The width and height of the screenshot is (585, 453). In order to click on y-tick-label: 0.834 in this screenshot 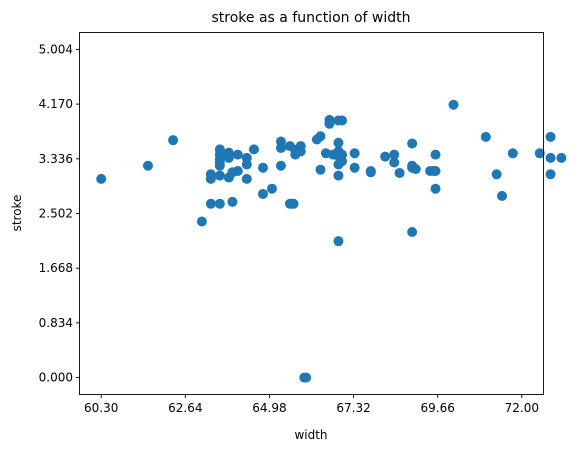, I will do `click(56, 323)`.